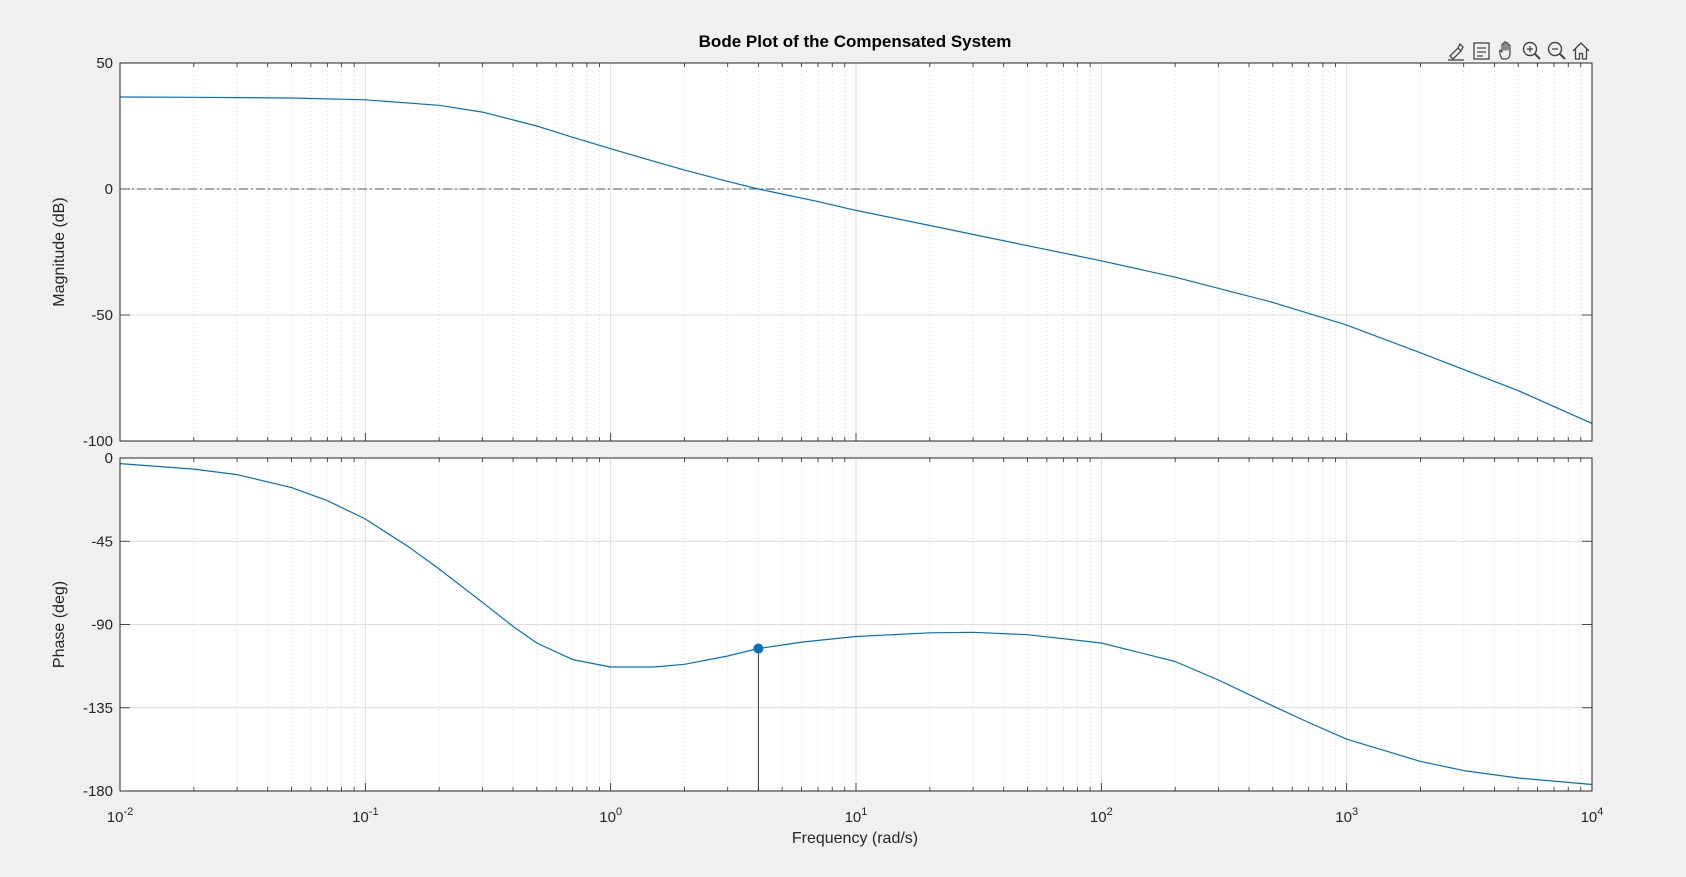 The image size is (1686, 877). I want to click on x-tick-label: 10¹, so click(856, 816).